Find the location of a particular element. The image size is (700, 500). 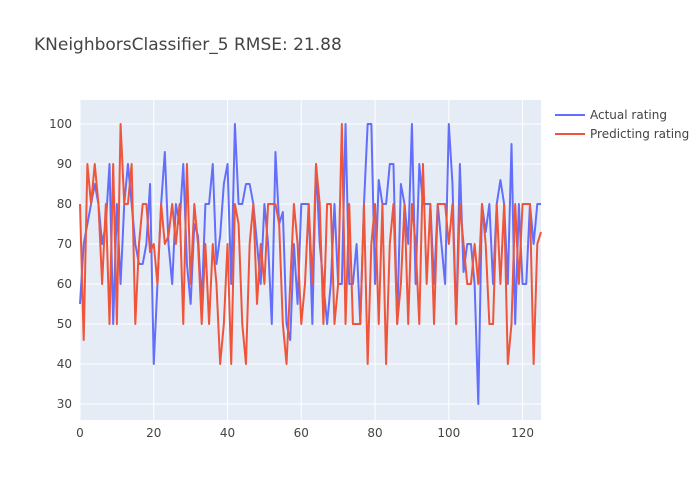

x-tick-label: 100 is located at coordinates (448, 433).